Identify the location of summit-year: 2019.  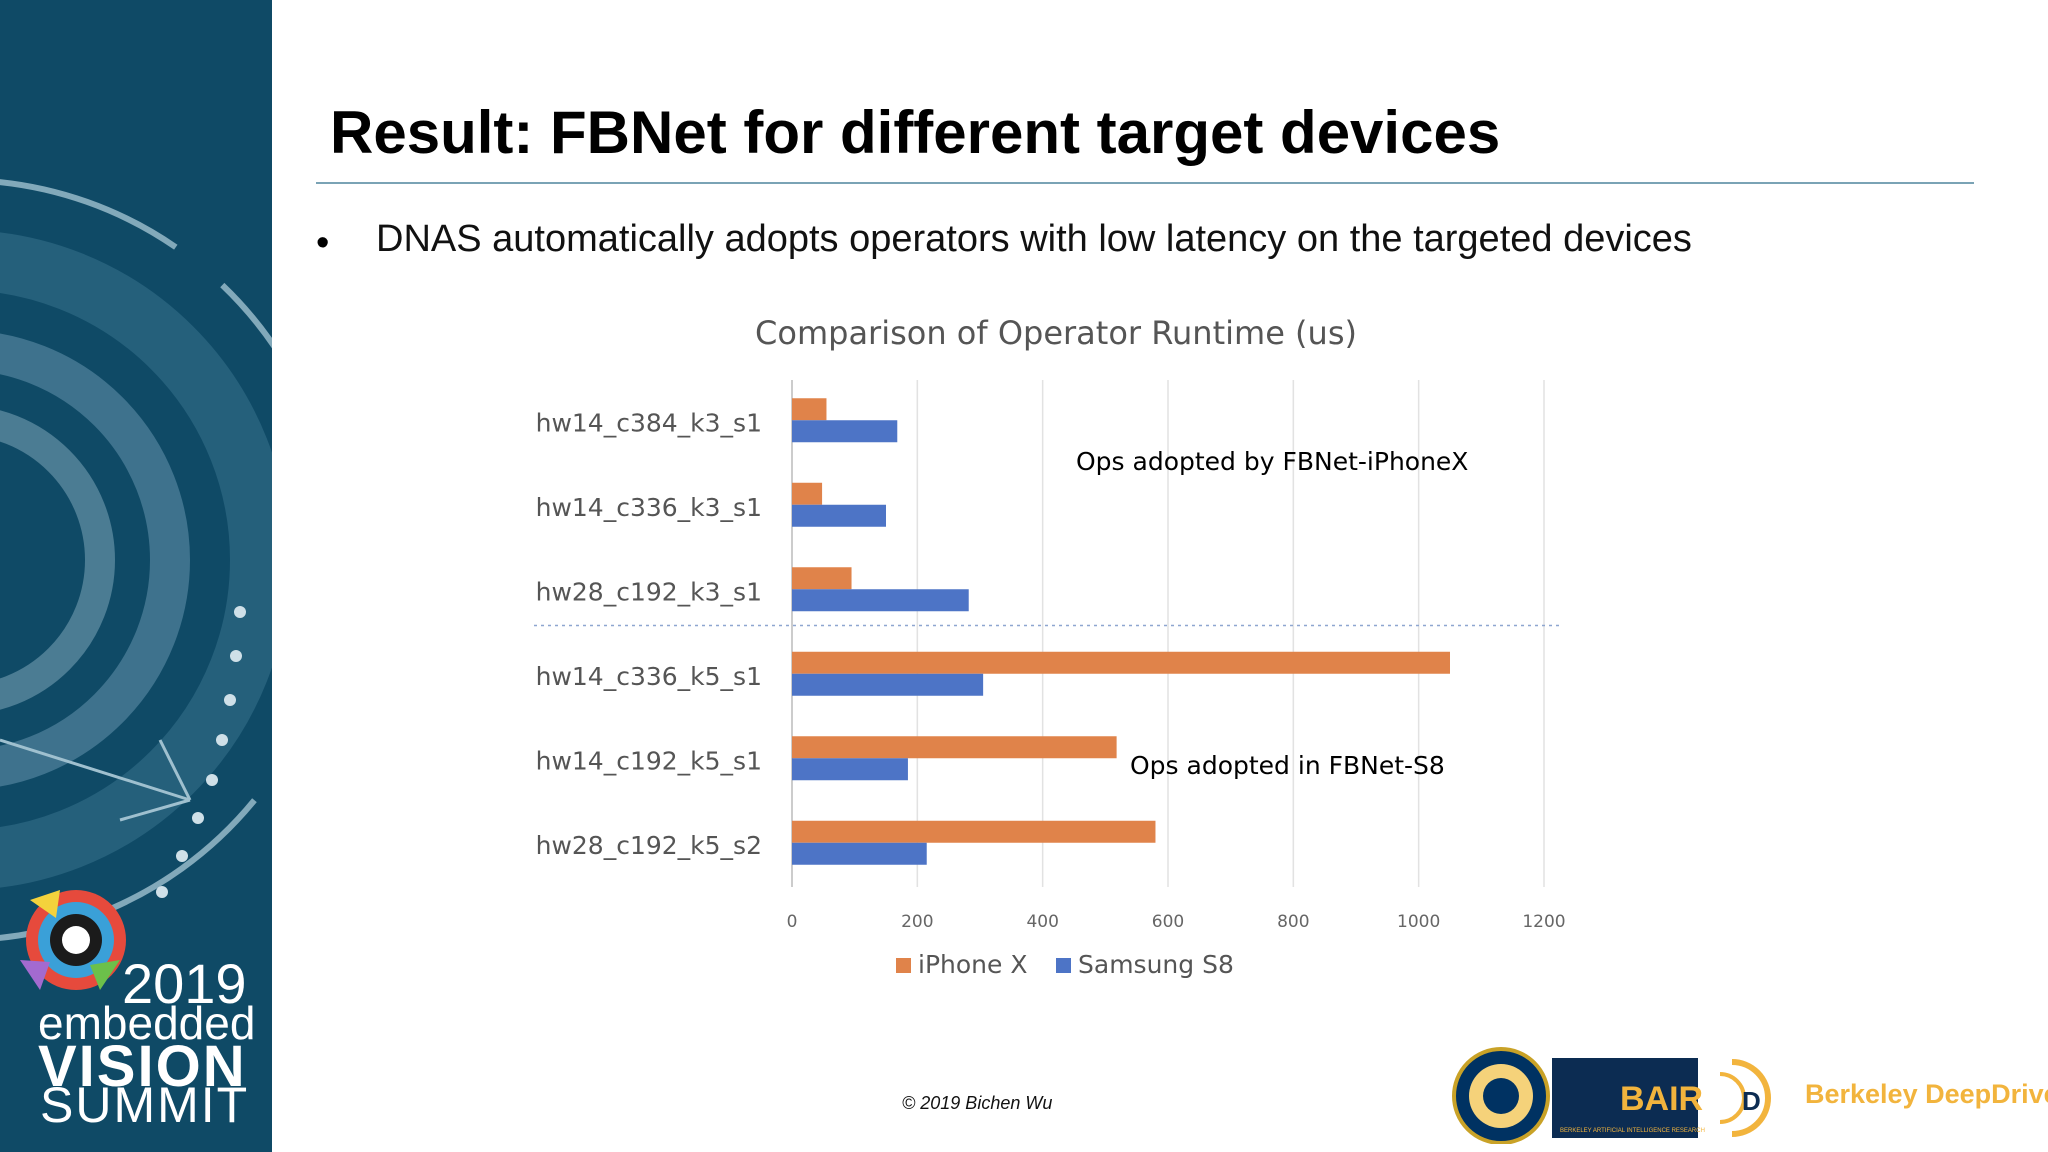
(184, 983).